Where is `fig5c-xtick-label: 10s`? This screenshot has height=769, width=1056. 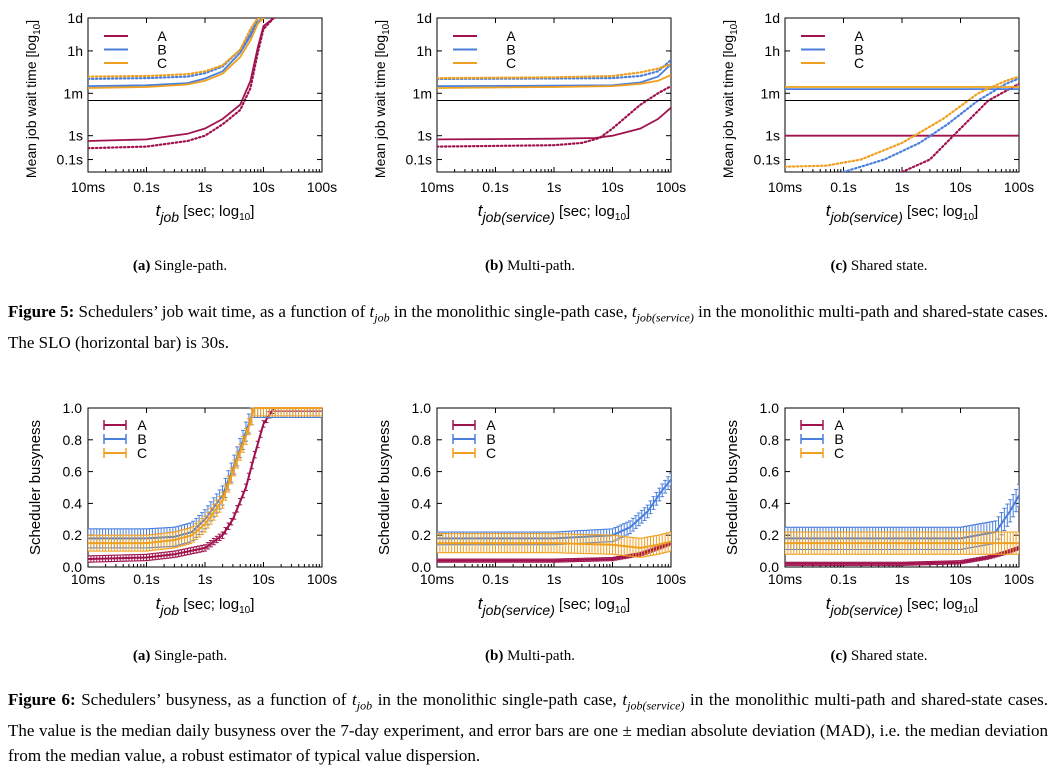
fig5c-xtick-label: 10s is located at coordinates (960, 187).